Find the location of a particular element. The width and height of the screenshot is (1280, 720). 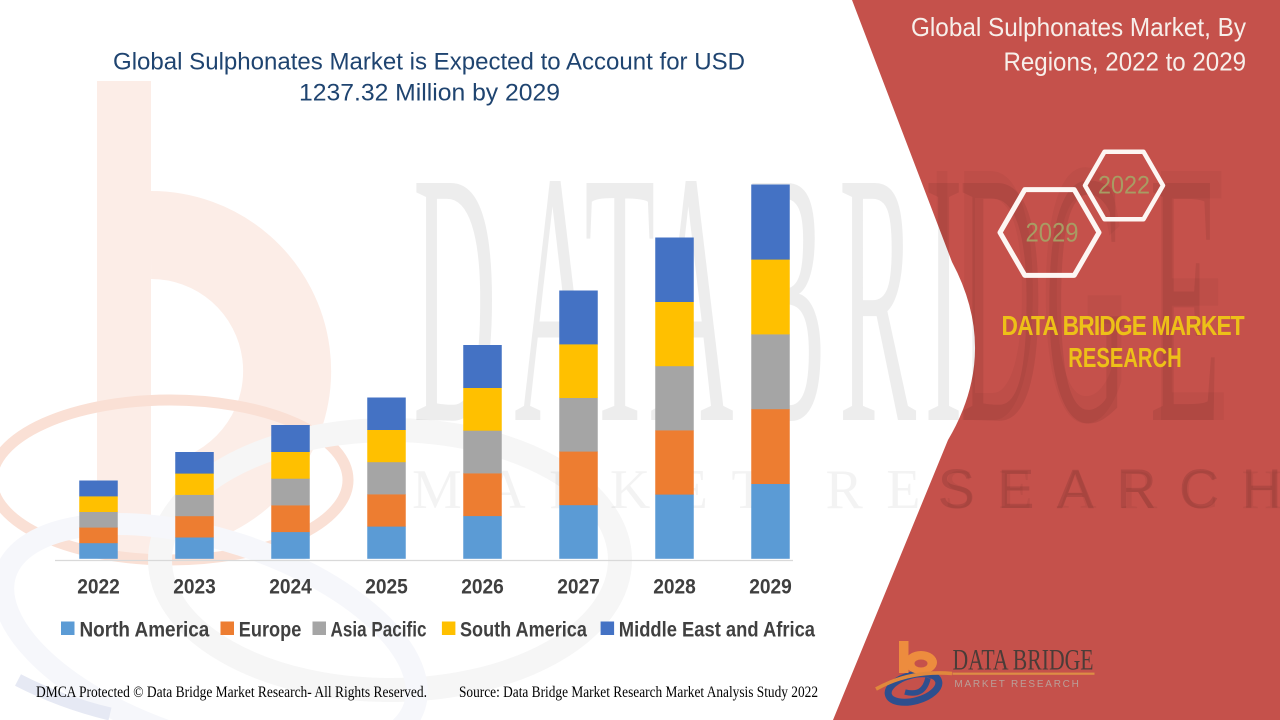

svg-text: 1237.32 Million by 2029 is located at coordinates (429, 93).